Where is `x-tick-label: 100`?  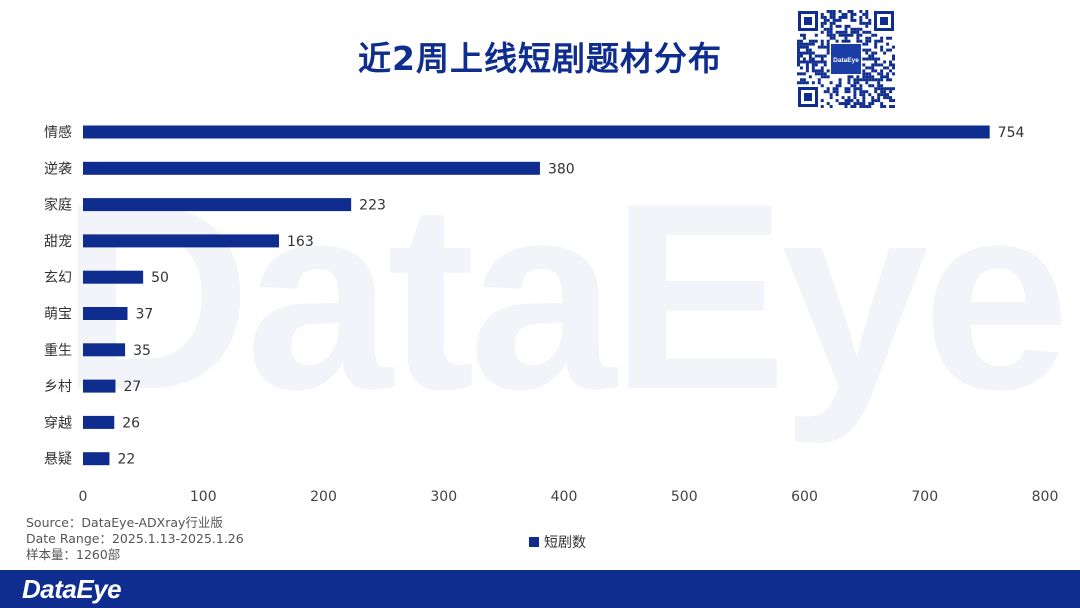
x-tick-label: 100 is located at coordinates (203, 497).